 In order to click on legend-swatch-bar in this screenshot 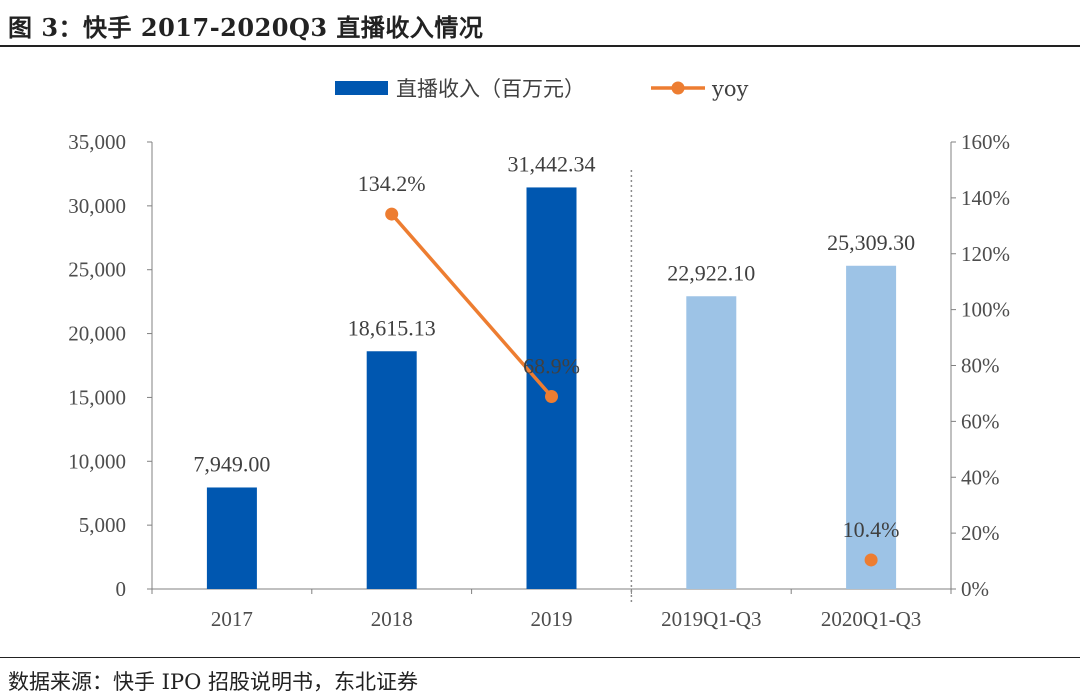, I will do `click(361, 88)`.